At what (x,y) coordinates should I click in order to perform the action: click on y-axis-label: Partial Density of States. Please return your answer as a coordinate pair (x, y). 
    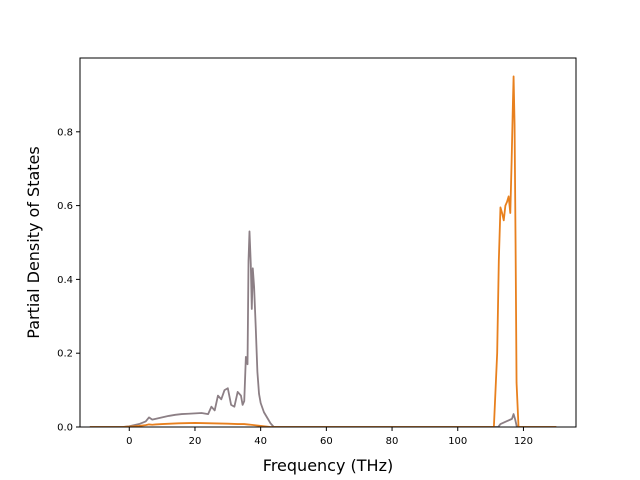
    Looking at the image, I should click on (33, 242).